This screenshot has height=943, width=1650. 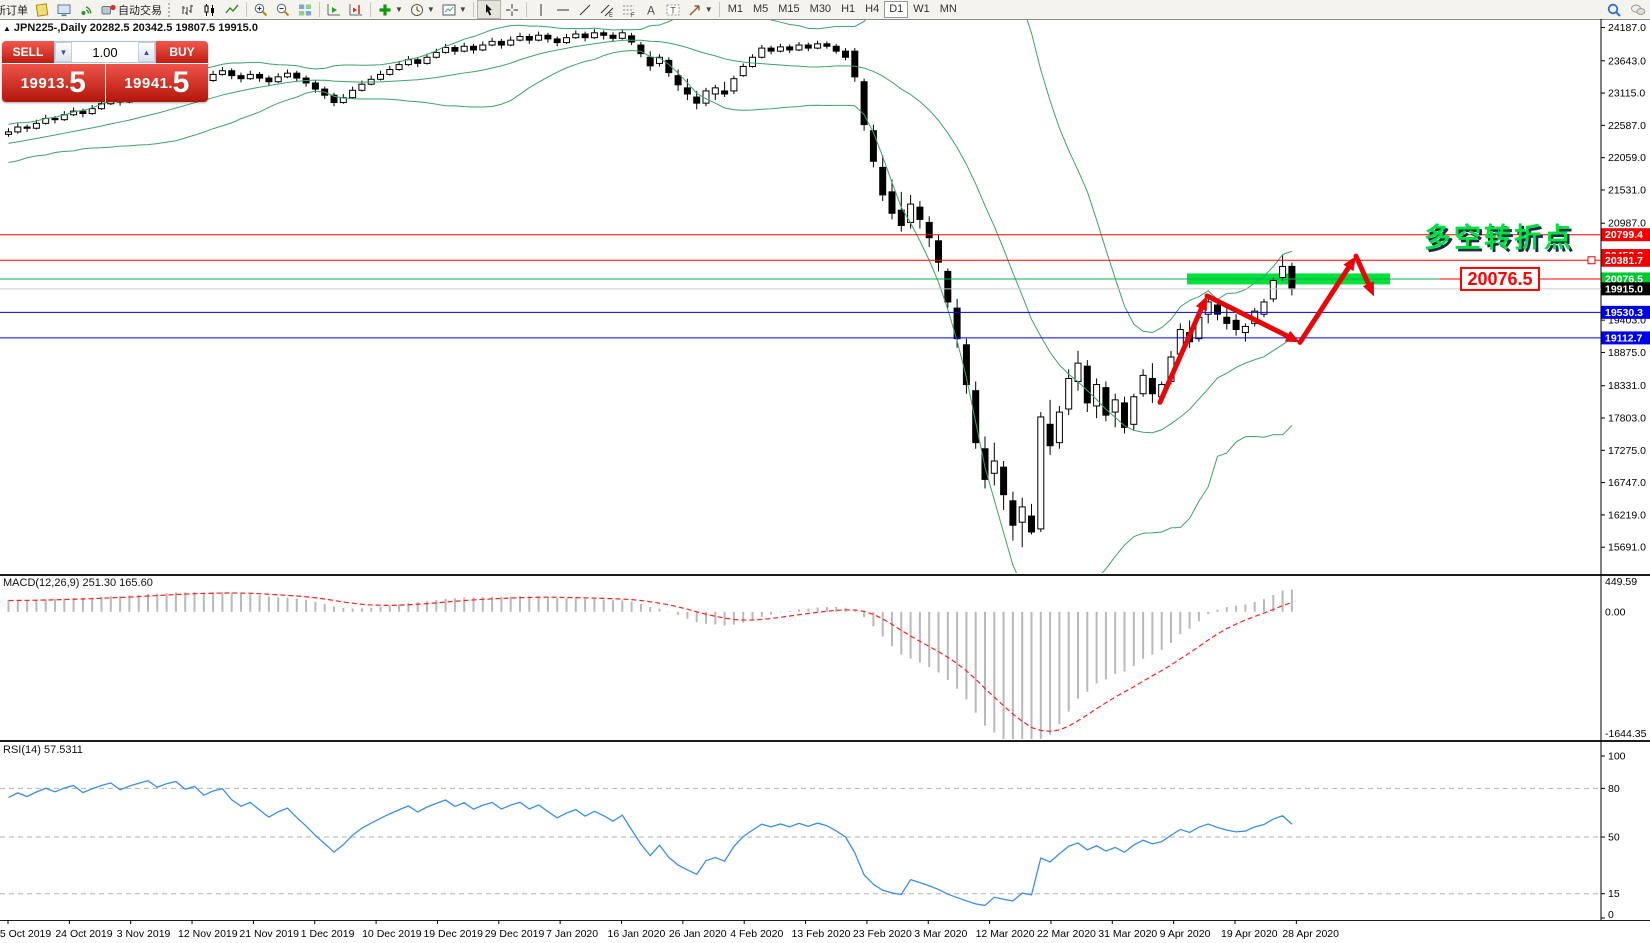 I want to click on price-chip-label: 20799.4, so click(x=1624, y=235).